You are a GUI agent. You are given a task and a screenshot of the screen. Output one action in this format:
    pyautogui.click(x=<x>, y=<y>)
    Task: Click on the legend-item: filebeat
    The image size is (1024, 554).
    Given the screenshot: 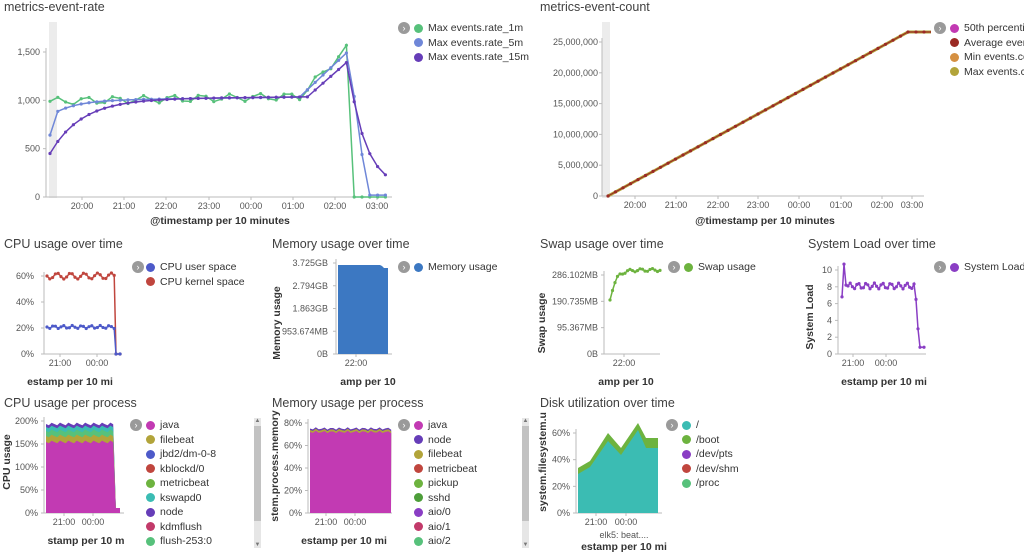 What is the action you would take?
    pyautogui.click(x=445, y=454)
    